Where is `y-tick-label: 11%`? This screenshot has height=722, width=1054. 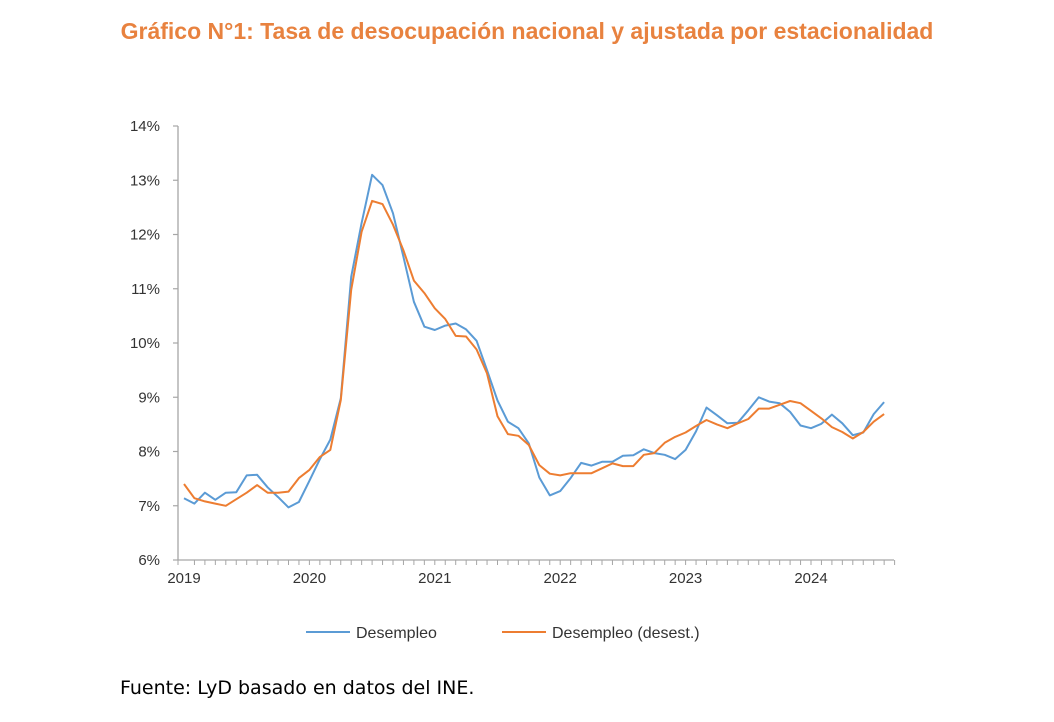
y-tick-label: 11% is located at coordinates (145, 289).